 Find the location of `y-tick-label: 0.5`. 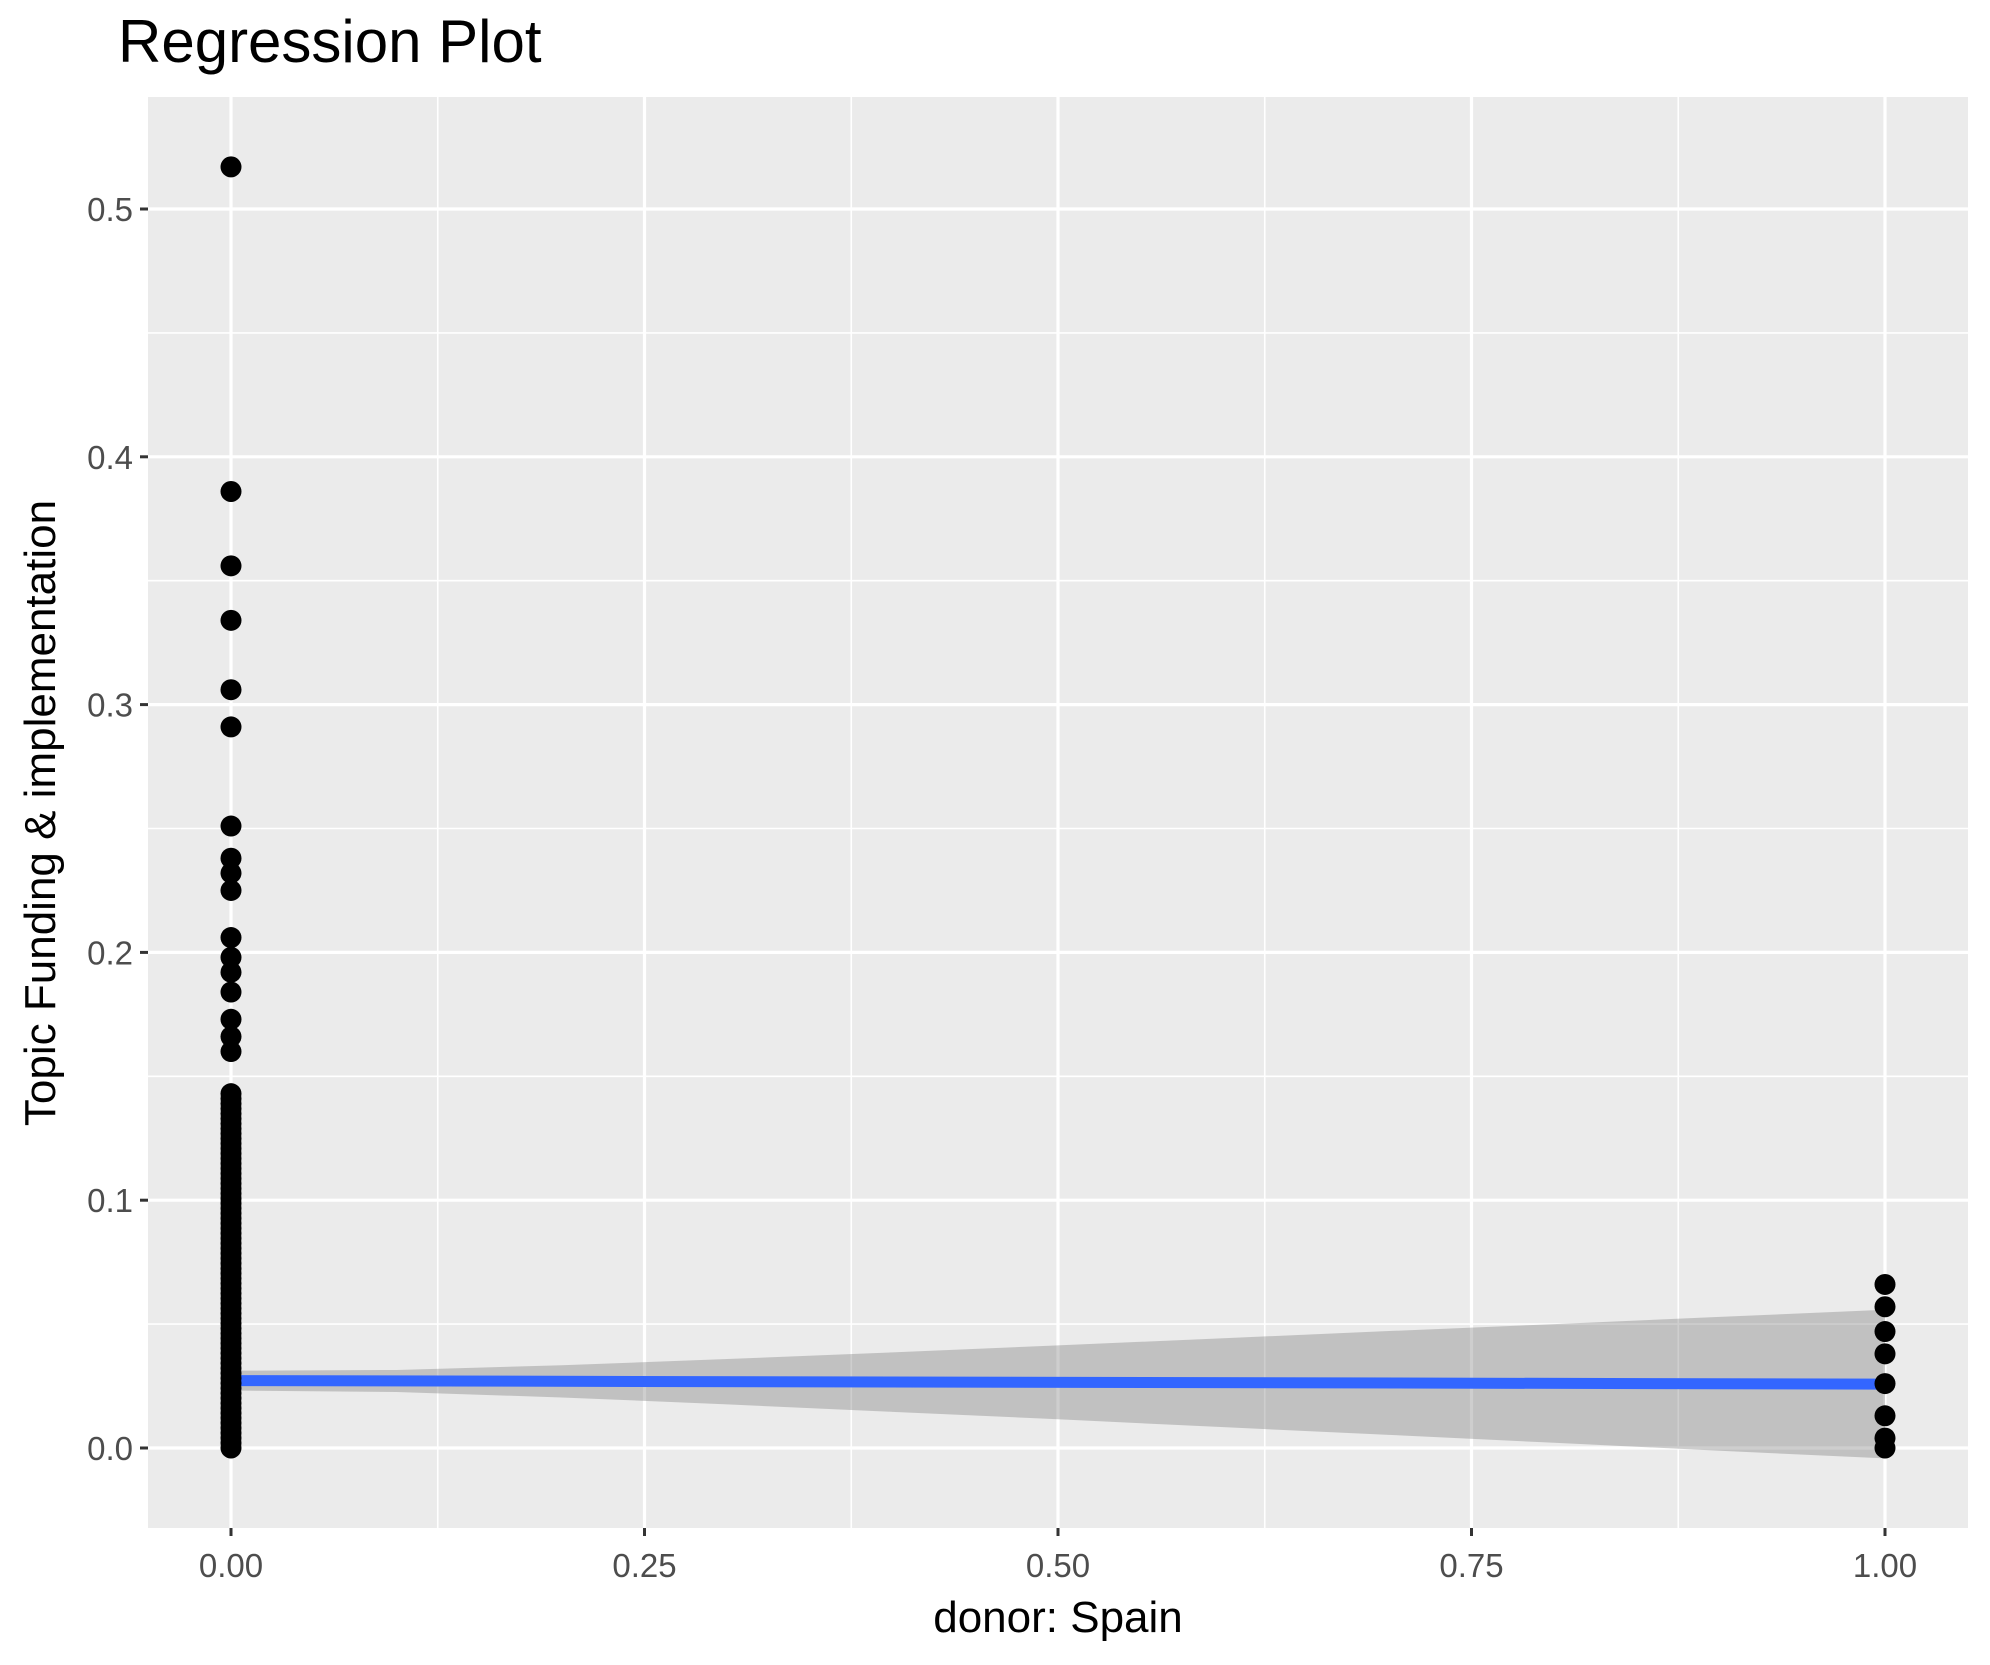

y-tick-label: 0.5 is located at coordinates (110, 209).